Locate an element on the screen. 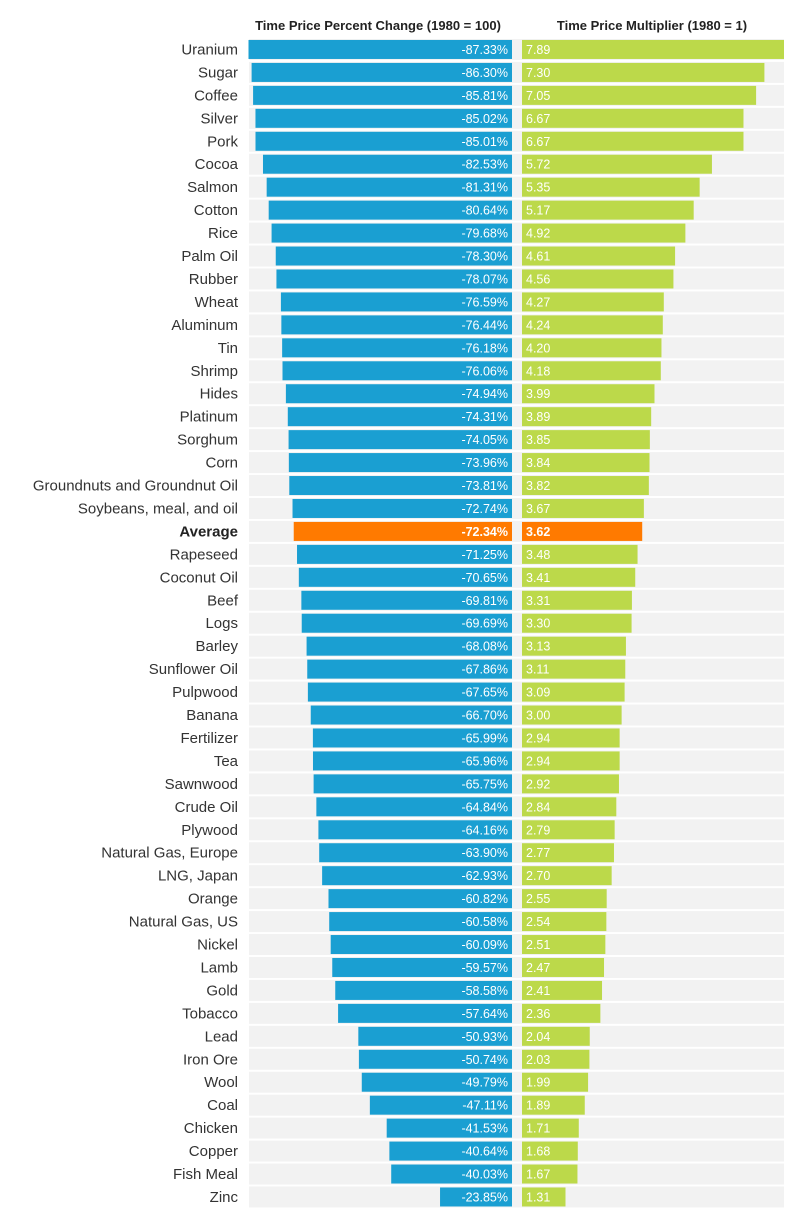  category-label: Crude Oil is located at coordinates (206, 807).